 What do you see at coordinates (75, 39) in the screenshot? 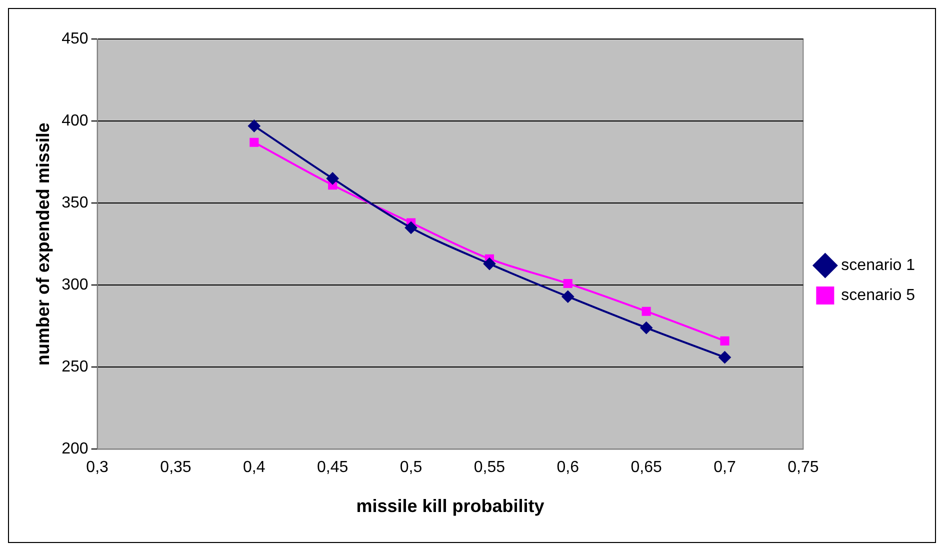
I see `y-tick-label: 450` at bounding box center [75, 39].